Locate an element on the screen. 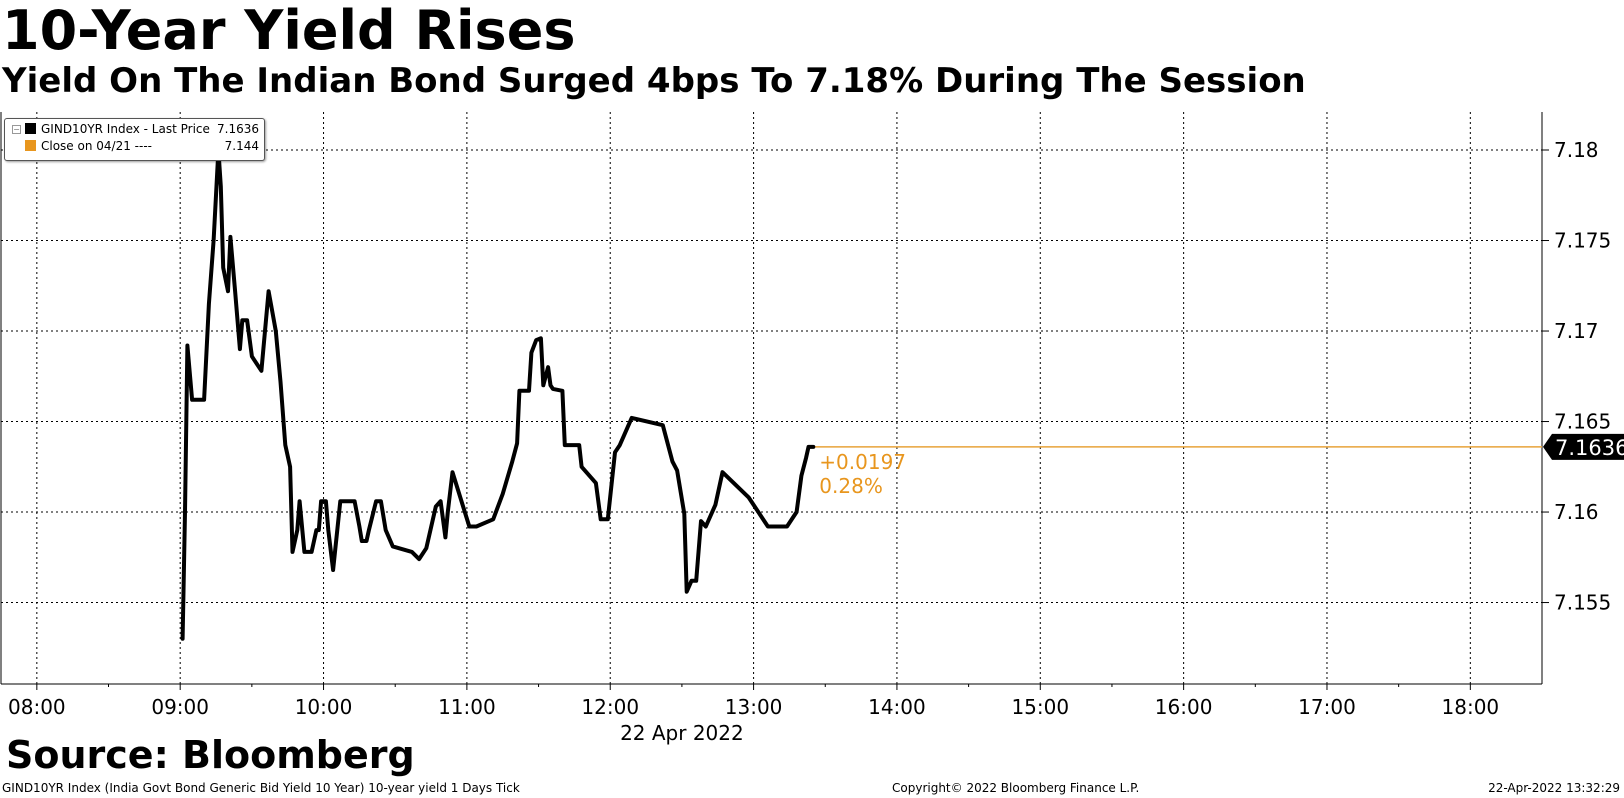  legend-close-value: 7.144 is located at coordinates (241, 146).